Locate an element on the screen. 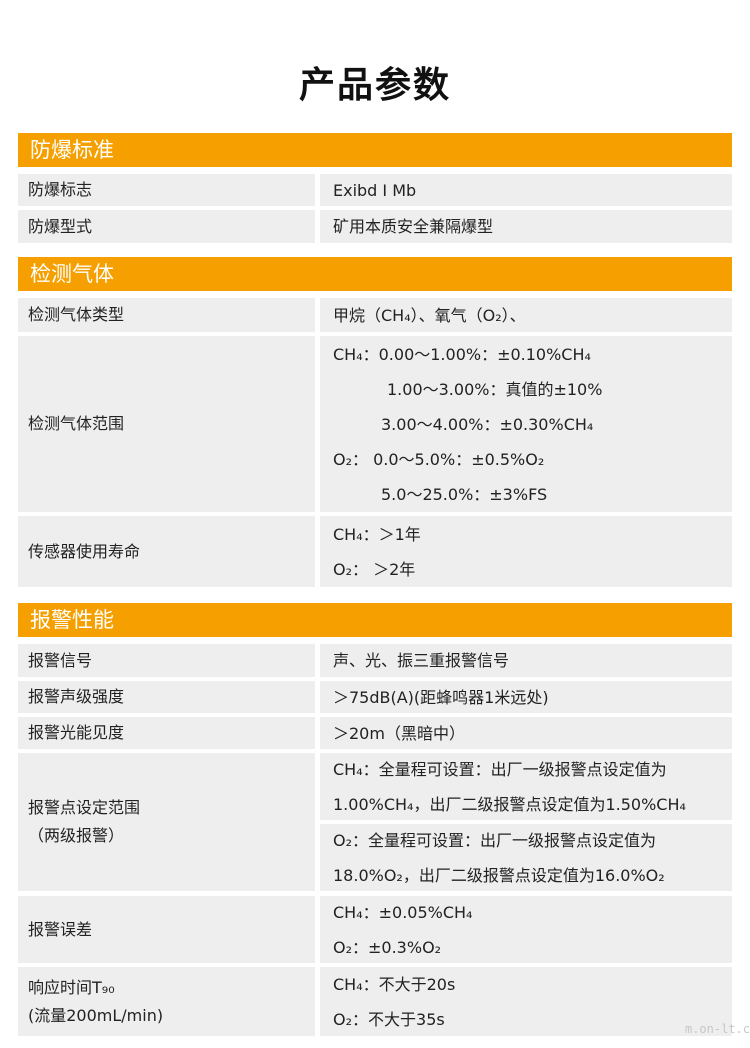  row-label: 检测气体范围 is located at coordinates (166, 424).